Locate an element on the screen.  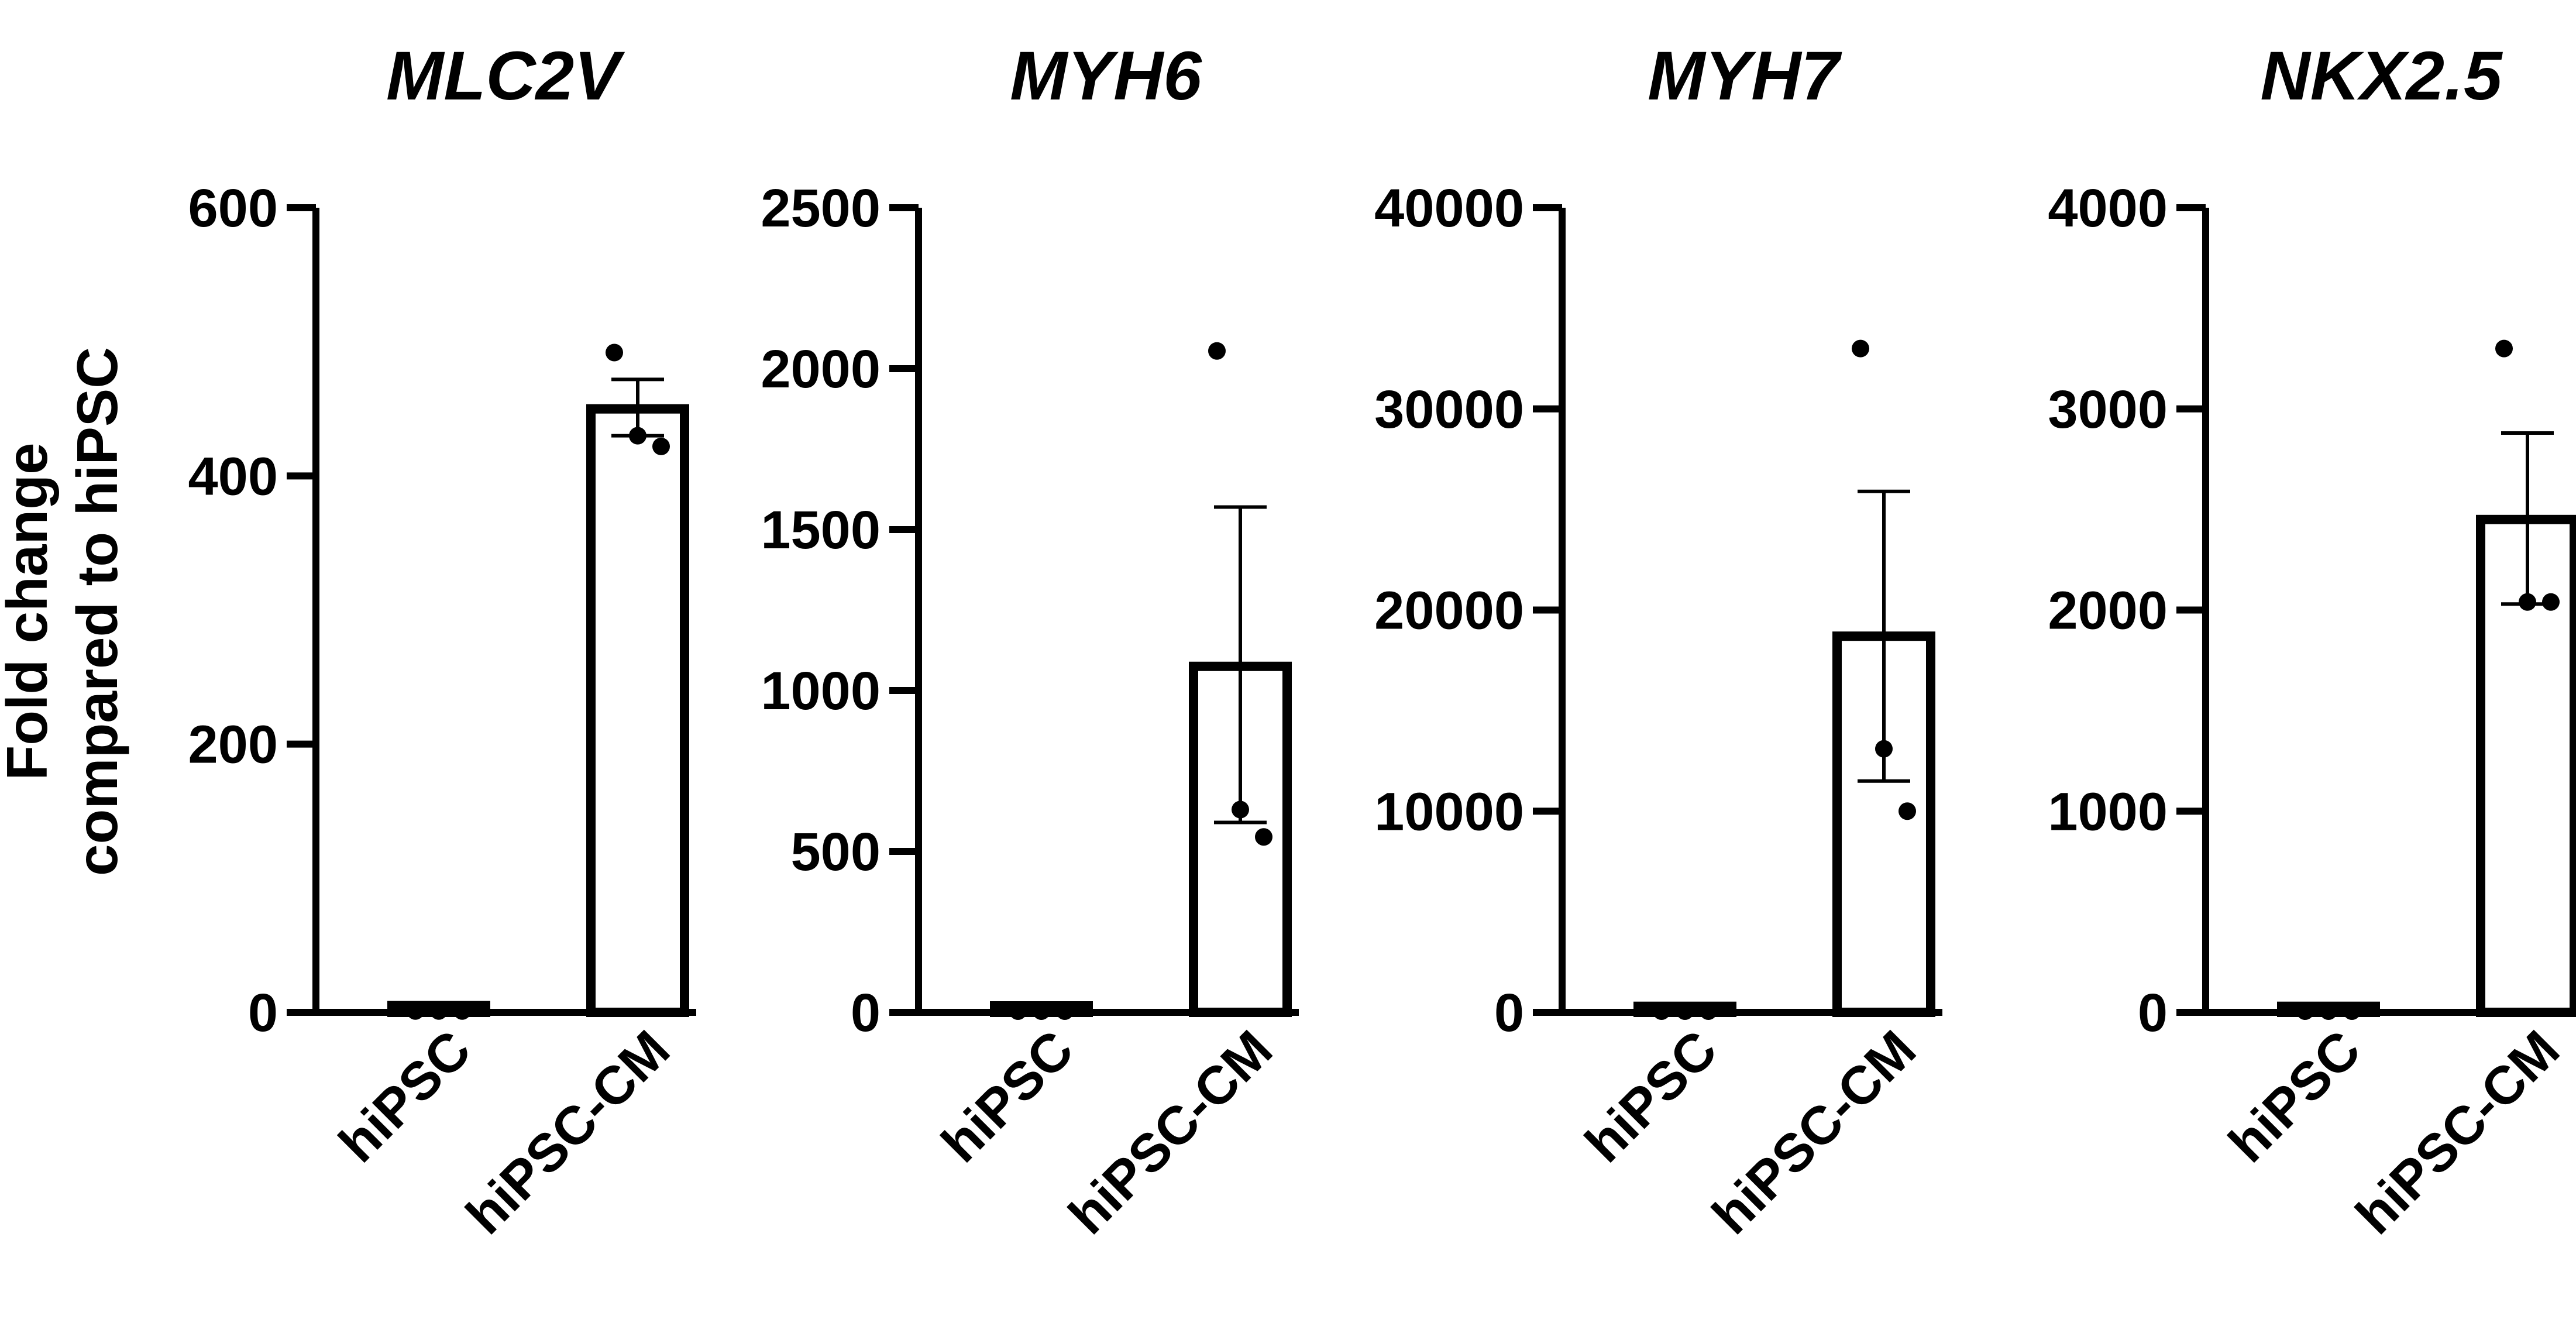
y-tick-label: 3000 is located at coordinates (2108, 409).